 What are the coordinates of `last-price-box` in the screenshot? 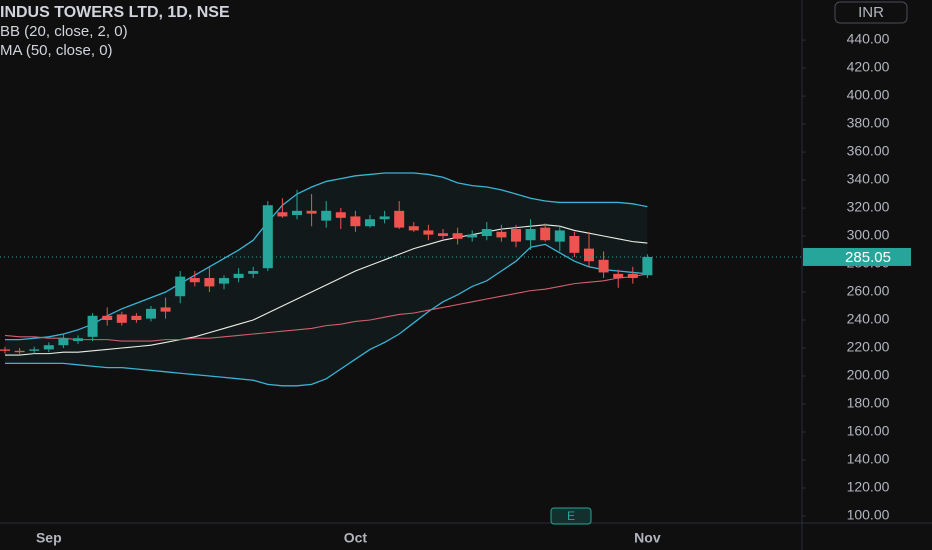 It's located at (857, 256).